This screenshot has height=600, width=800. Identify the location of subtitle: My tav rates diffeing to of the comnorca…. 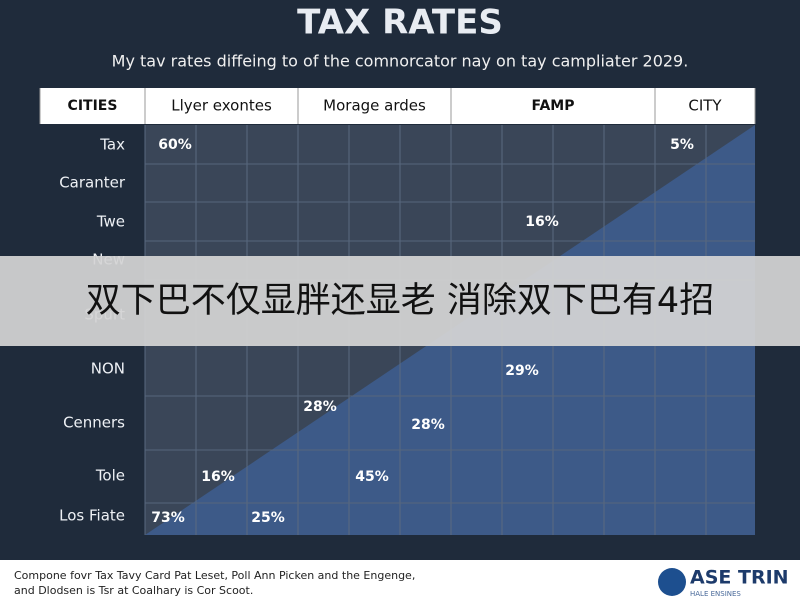
(400, 61).